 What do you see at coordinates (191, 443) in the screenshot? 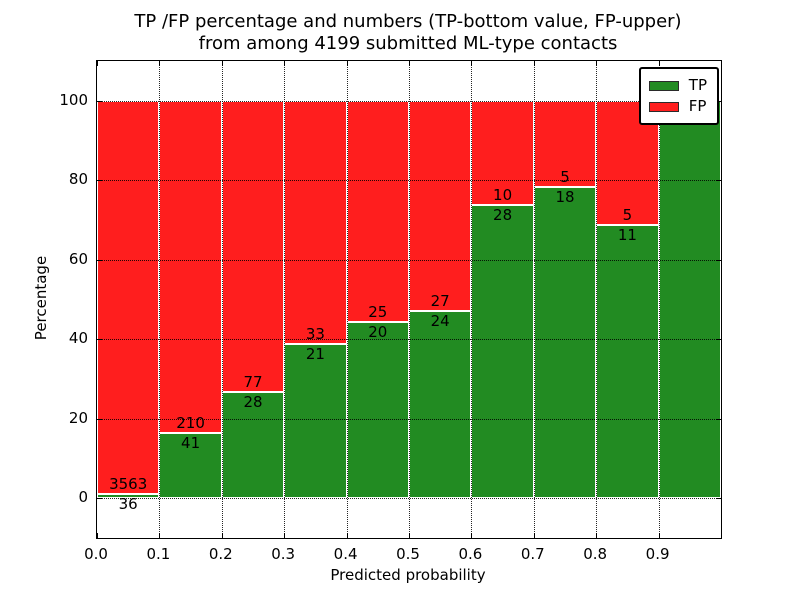
I see `bar-label-tp: 41` at bounding box center [191, 443].